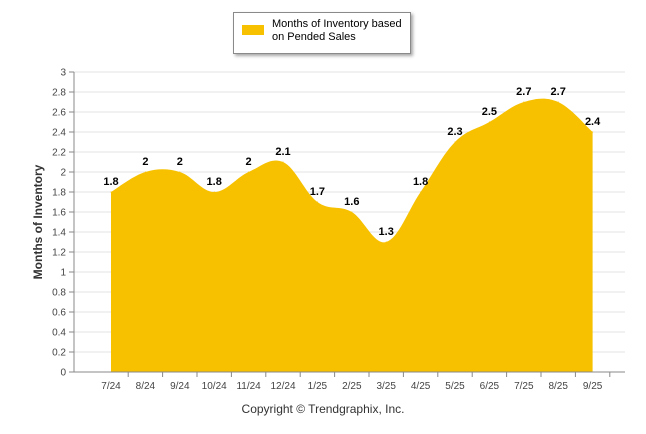 The width and height of the screenshot is (646, 434). What do you see at coordinates (455, 386) in the screenshot?
I see `x-tick-label: 5/25` at bounding box center [455, 386].